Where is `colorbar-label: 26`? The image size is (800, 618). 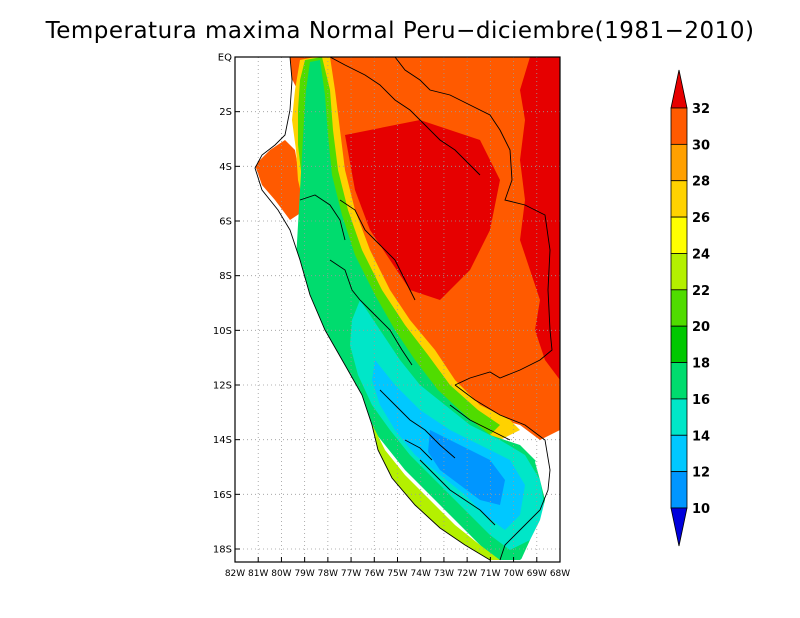 colorbar-label: 26 is located at coordinates (701, 218).